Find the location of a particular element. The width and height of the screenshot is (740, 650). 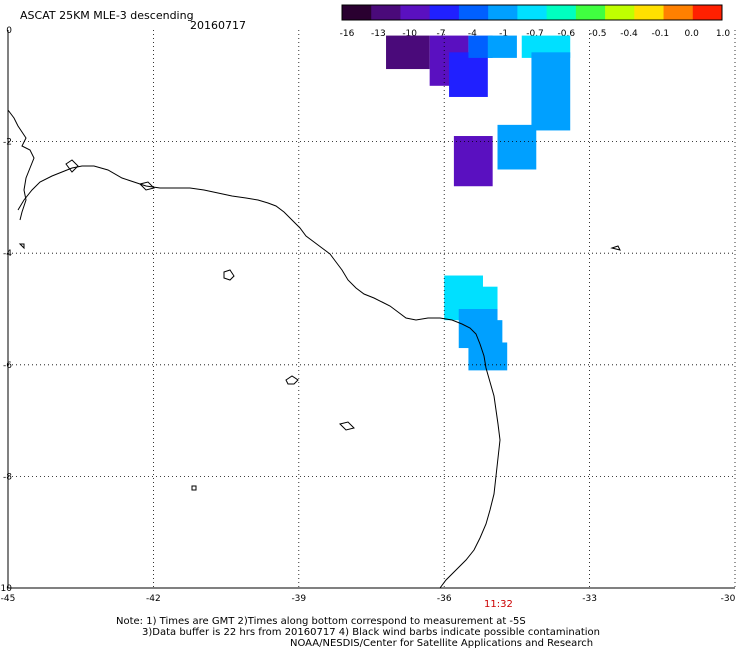

colorbar-label: -7 is located at coordinates (441, 34).